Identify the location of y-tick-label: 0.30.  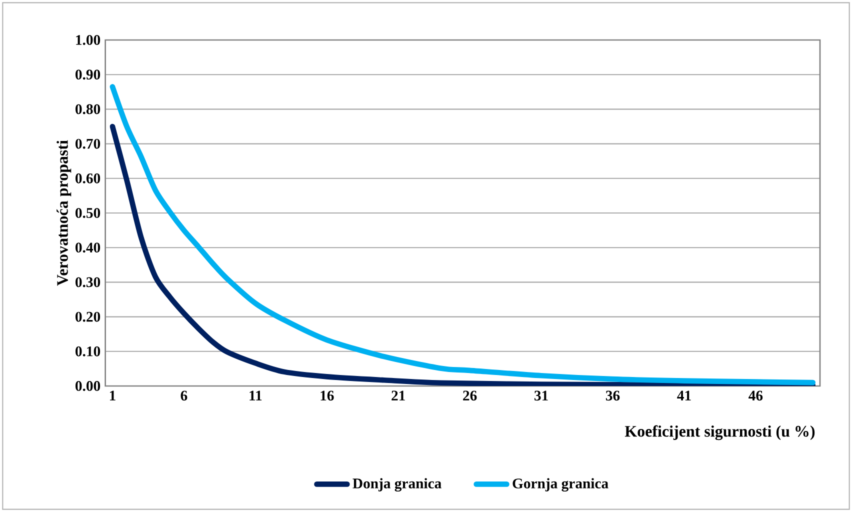
(88, 282).